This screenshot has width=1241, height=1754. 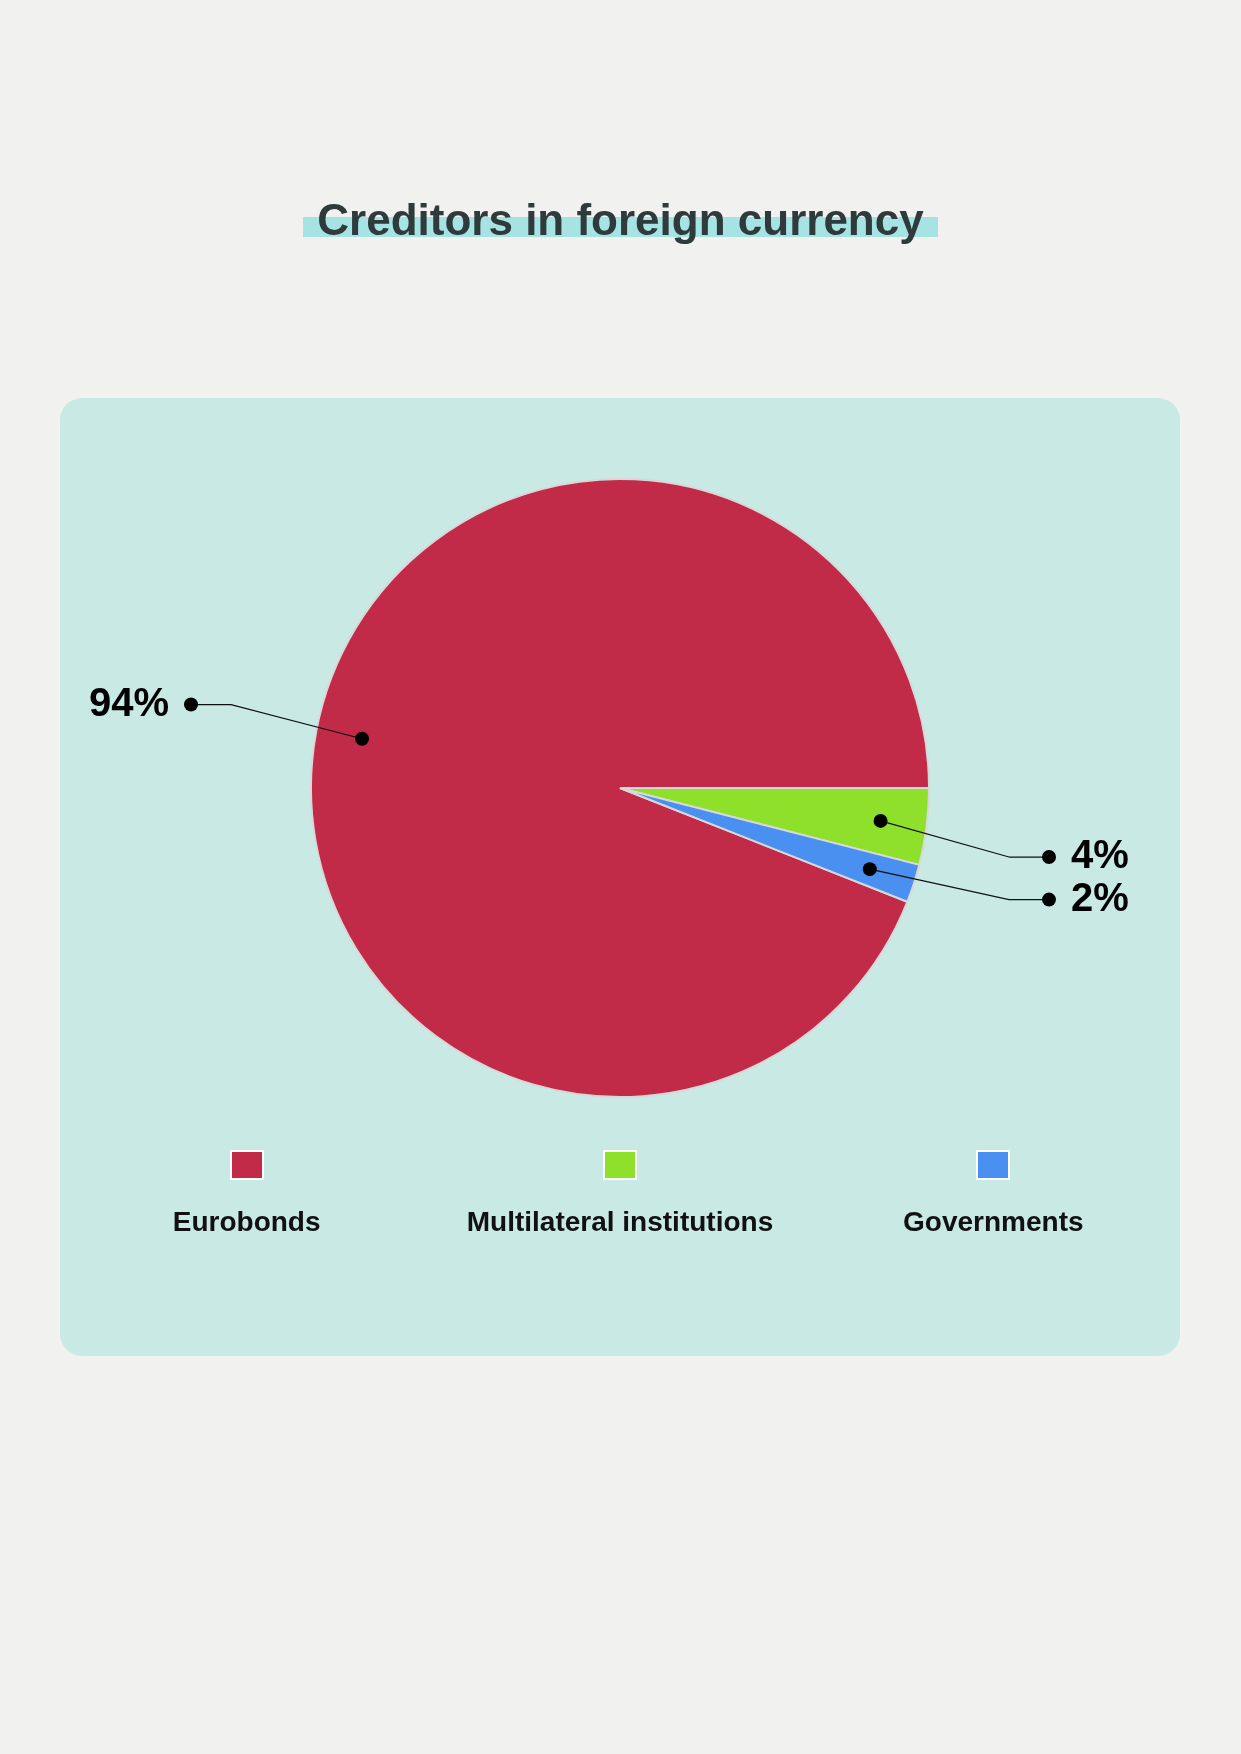 I want to click on legend-label: Multilateral institutions, so click(x=620, y=1222).